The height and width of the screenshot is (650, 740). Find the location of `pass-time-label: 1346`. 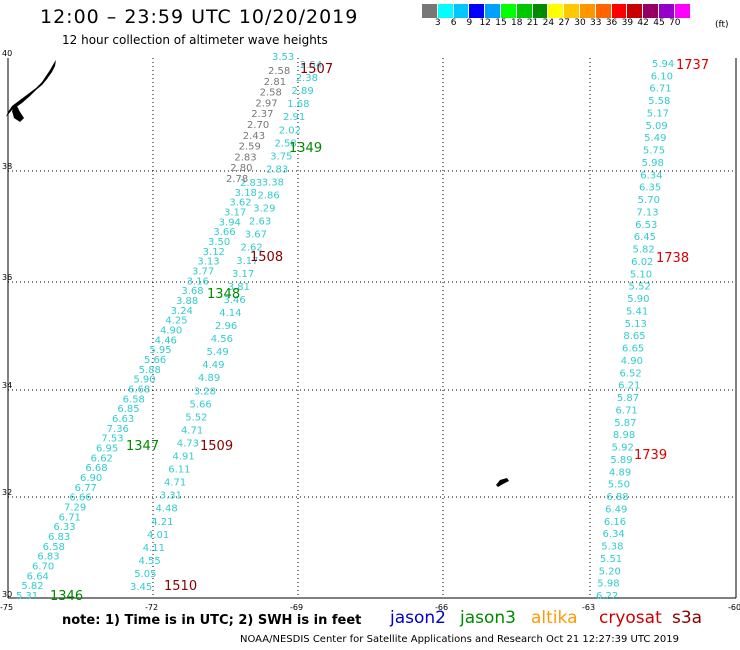

pass-time-label: 1346 is located at coordinates (66, 596).